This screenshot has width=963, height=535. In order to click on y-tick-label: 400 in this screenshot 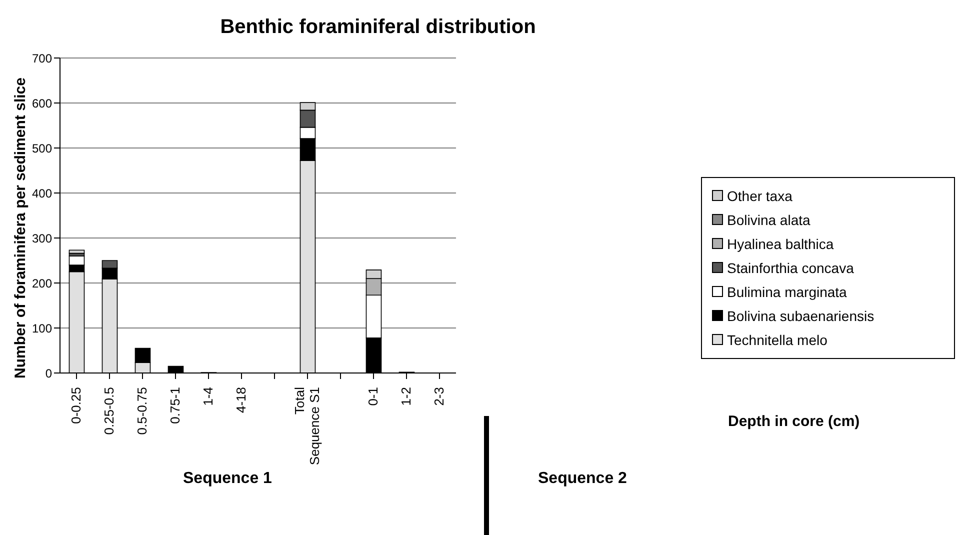, I will do `click(42, 193)`.